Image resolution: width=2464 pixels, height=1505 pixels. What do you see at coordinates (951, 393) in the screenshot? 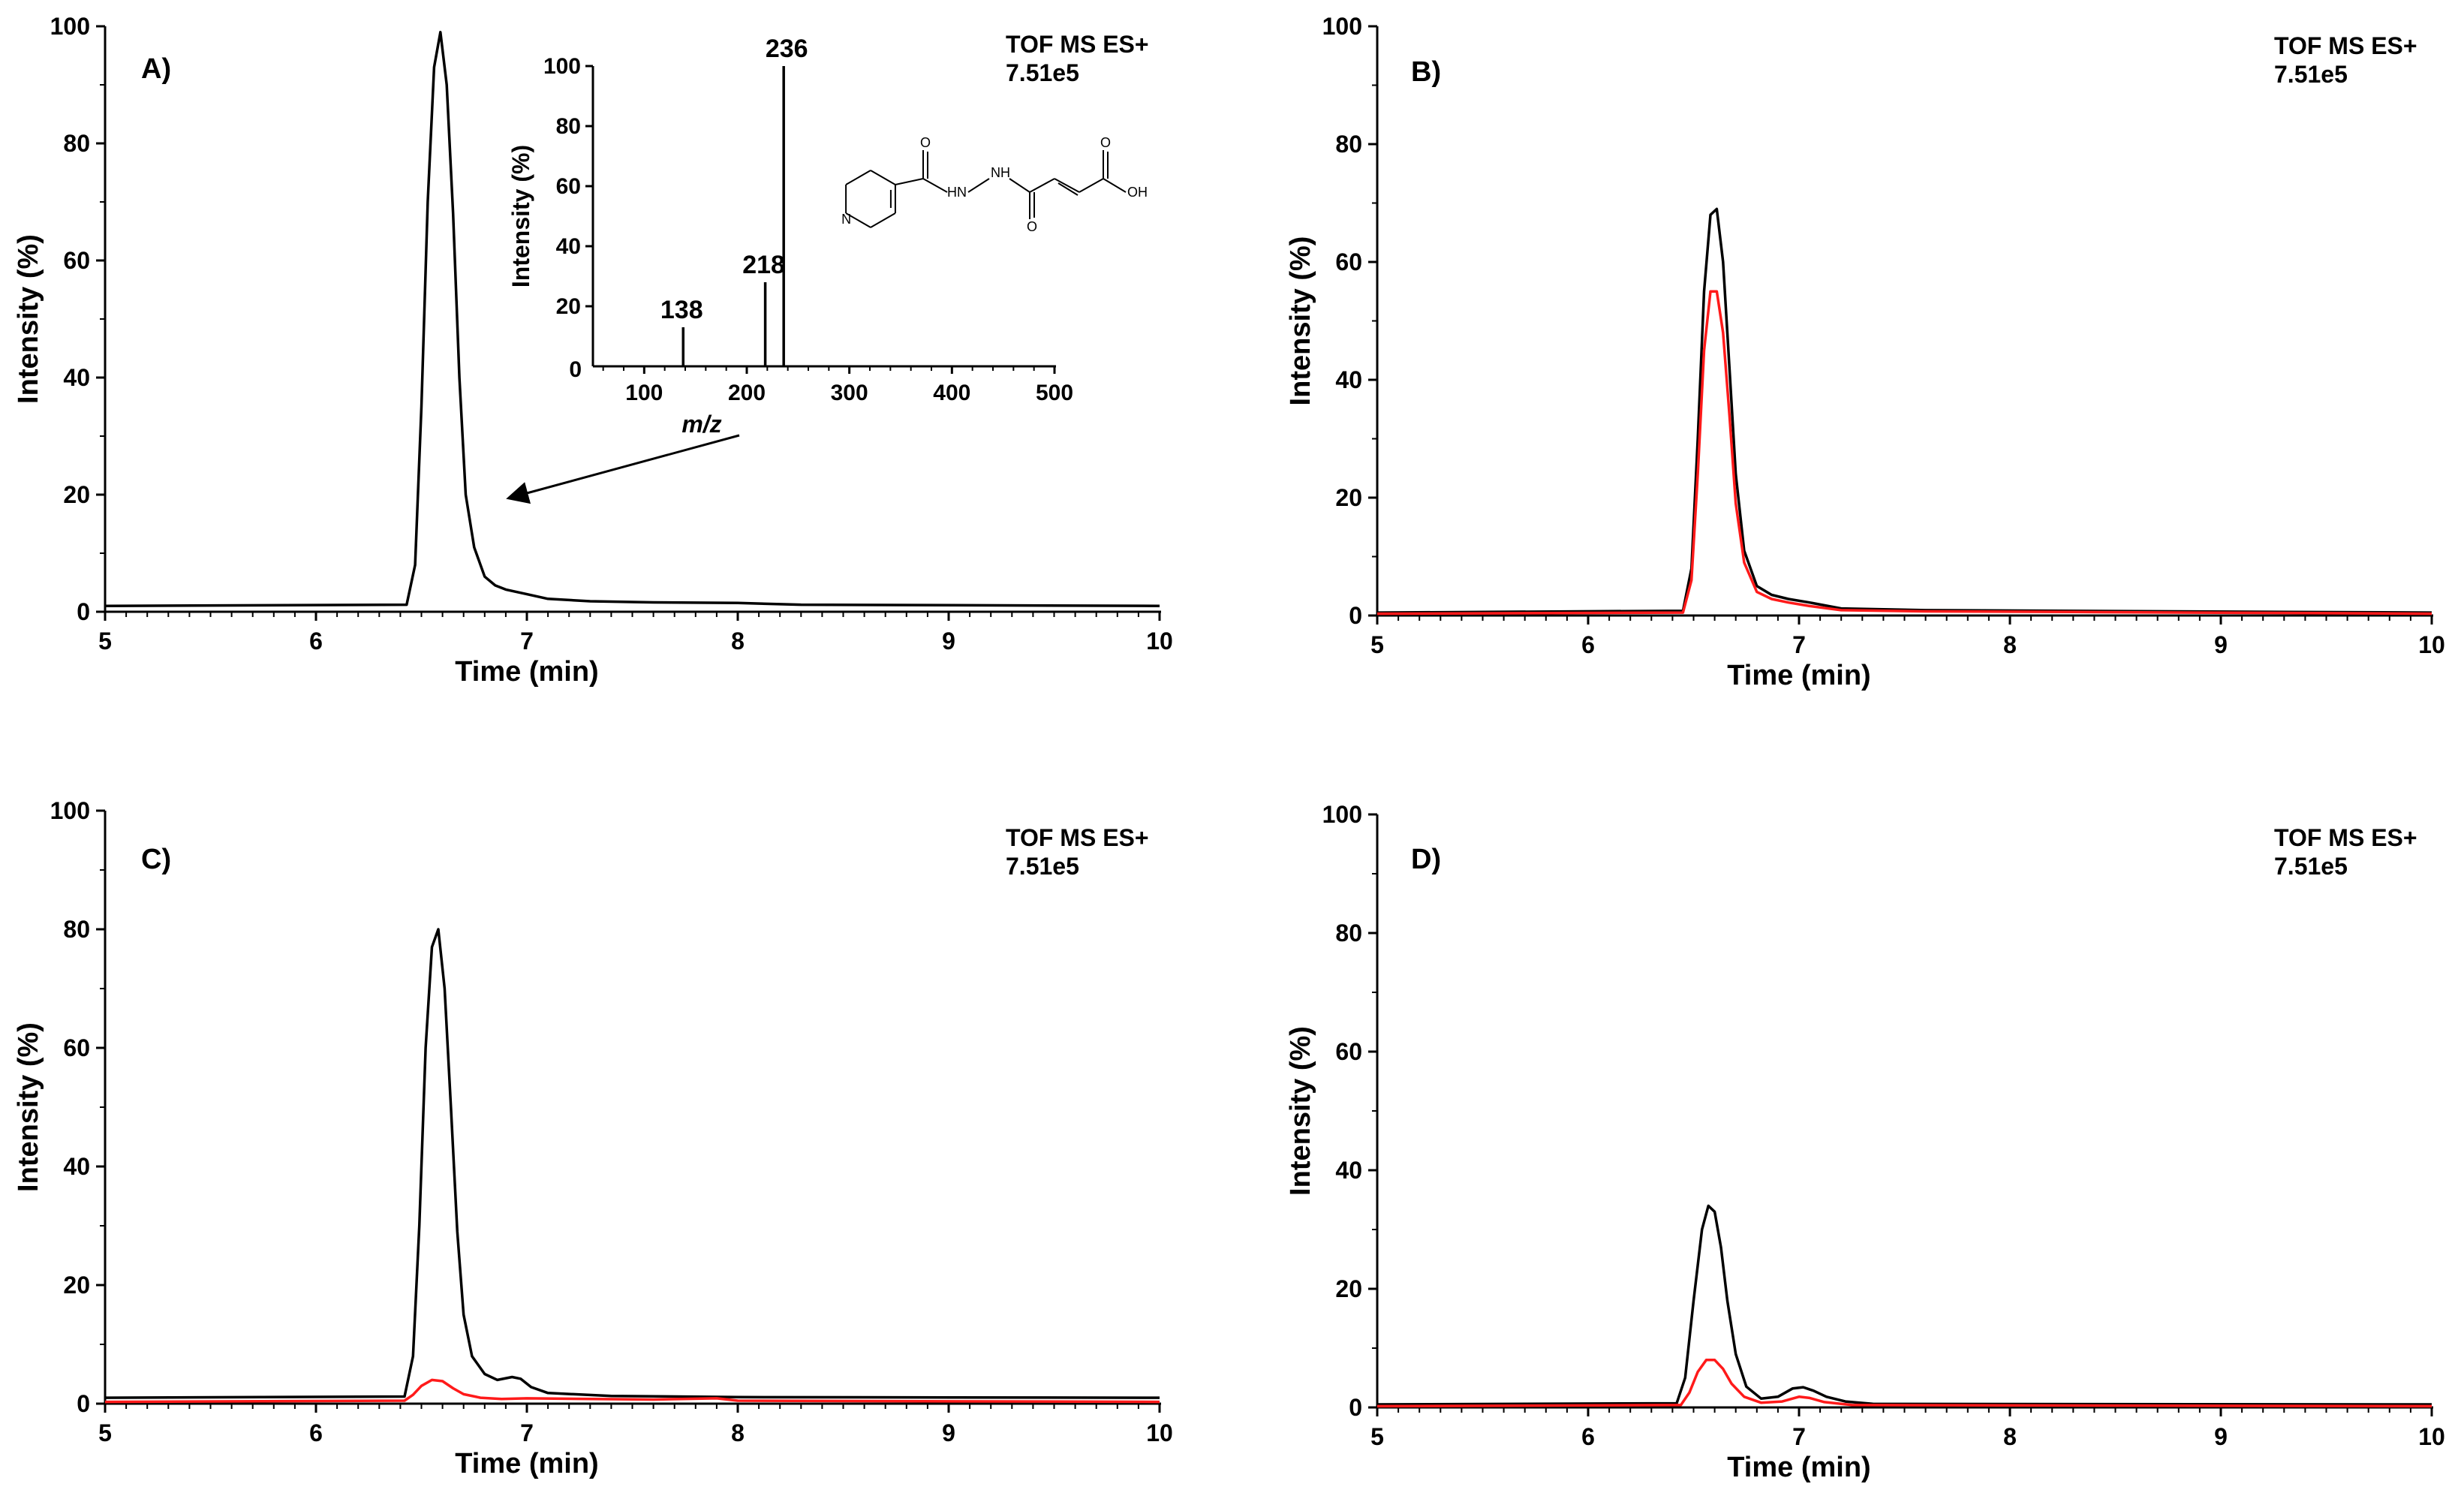
I see `inset-x-tick-label: 400` at bounding box center [951, 393].